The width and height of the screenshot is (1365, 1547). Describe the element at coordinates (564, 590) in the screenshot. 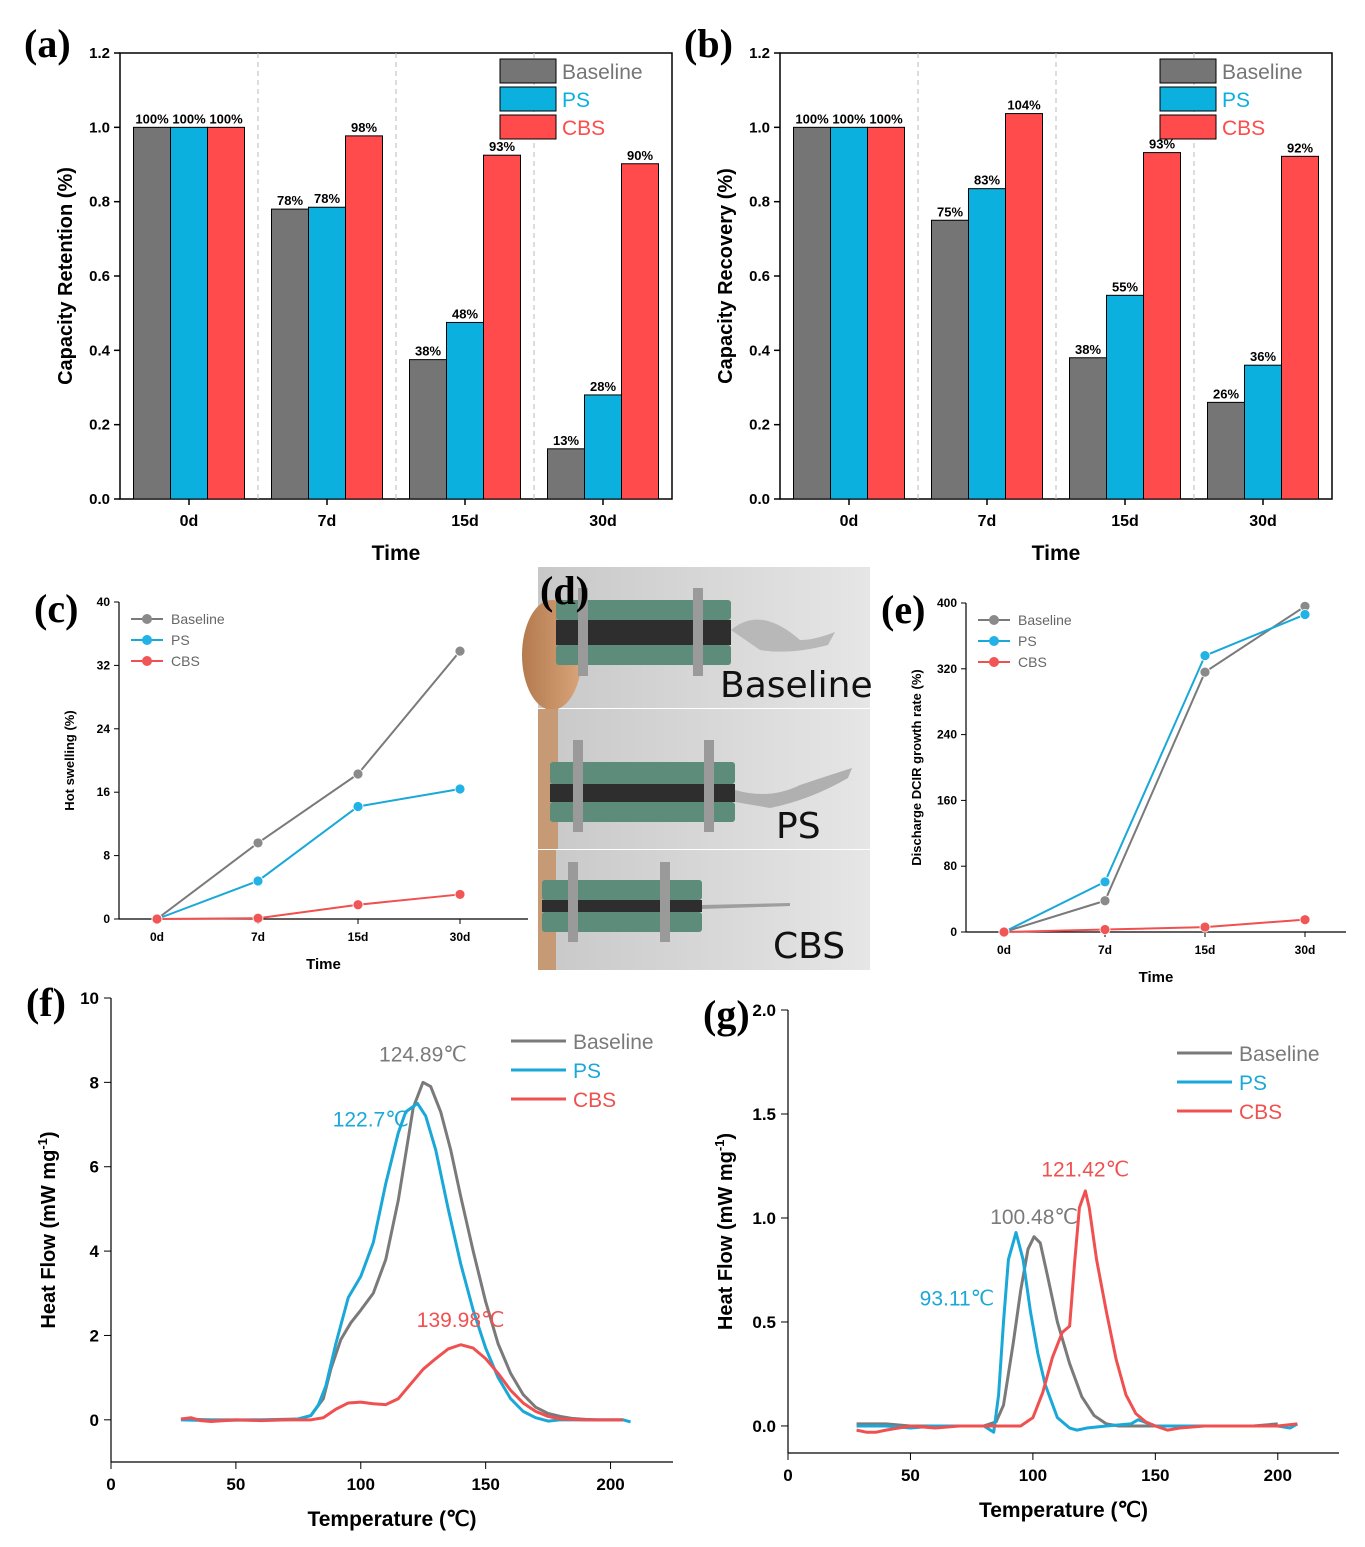

I see `panel-label-d: (d)` at that location.